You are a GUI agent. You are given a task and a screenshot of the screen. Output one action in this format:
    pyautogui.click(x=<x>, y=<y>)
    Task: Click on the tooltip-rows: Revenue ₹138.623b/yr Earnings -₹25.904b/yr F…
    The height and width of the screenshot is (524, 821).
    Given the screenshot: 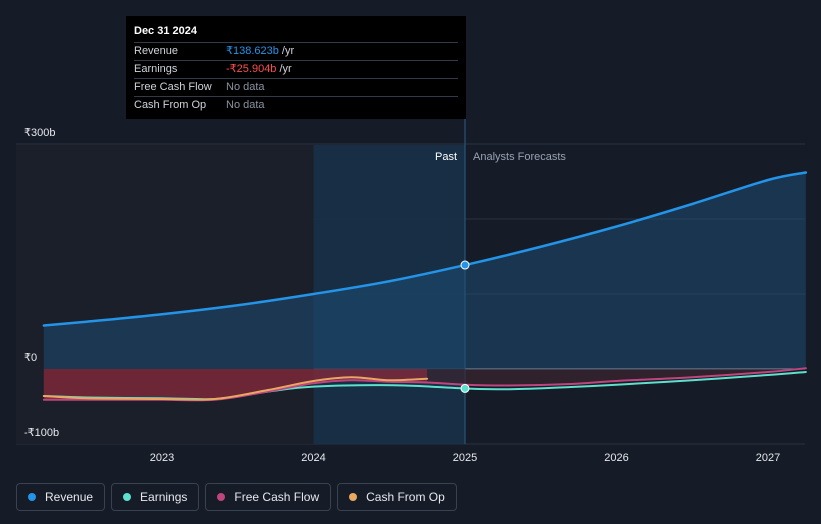 What is the action you would take?
    pyautogui.click(x=296, y=78)
    